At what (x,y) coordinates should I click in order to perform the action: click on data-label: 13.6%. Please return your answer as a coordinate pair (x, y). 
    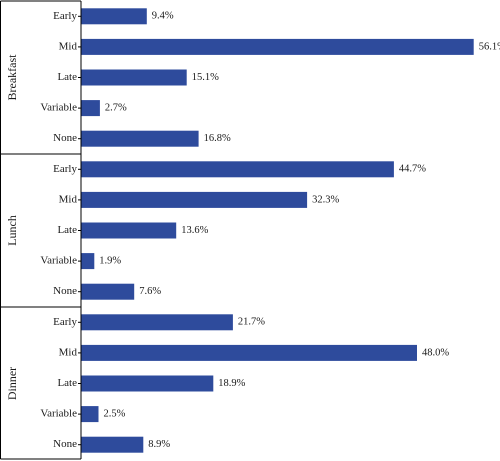
    Looking at the image, I should click on (194, 230).